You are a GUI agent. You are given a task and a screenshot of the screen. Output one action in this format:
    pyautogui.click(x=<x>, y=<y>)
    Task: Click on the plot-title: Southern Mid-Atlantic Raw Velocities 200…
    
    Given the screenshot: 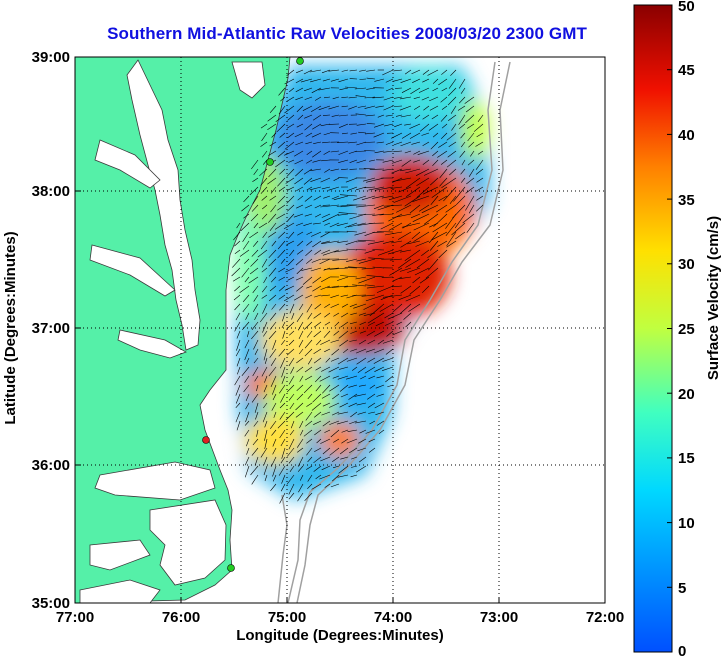 What is the action you would take?
    pyautogui.click(x=347, y=33)
    